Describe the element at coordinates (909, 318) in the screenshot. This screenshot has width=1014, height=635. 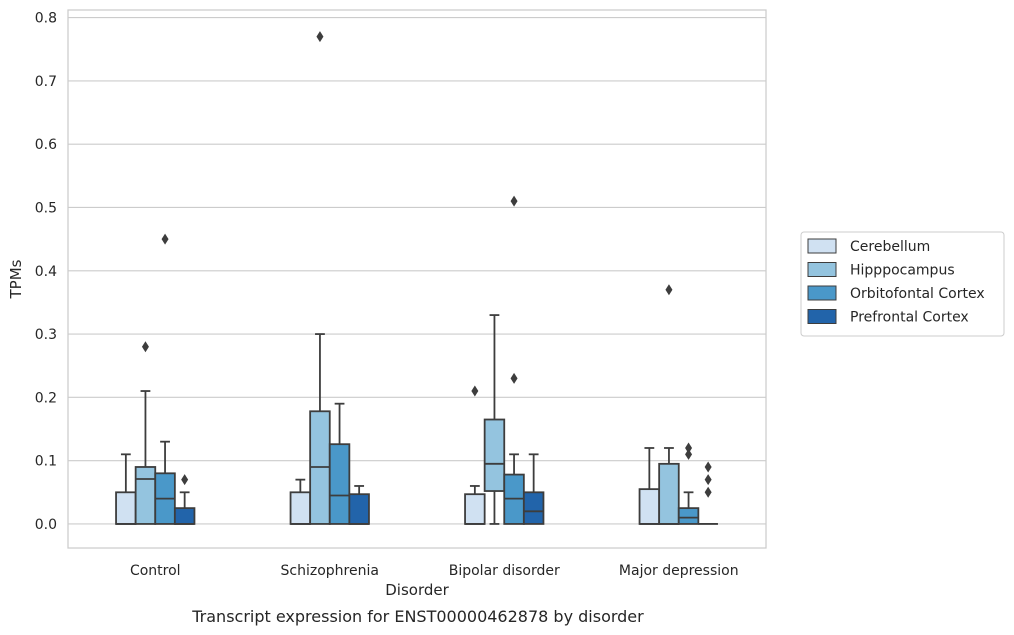
I see `legend-entry-label: Prefrontal Cortex` at that location.